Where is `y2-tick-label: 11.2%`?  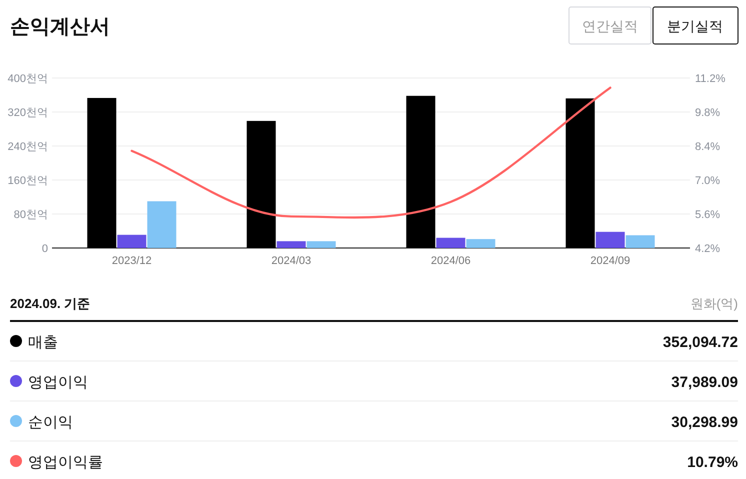 y2-tick-label: 11.2% is located at coordinates (710, 79).